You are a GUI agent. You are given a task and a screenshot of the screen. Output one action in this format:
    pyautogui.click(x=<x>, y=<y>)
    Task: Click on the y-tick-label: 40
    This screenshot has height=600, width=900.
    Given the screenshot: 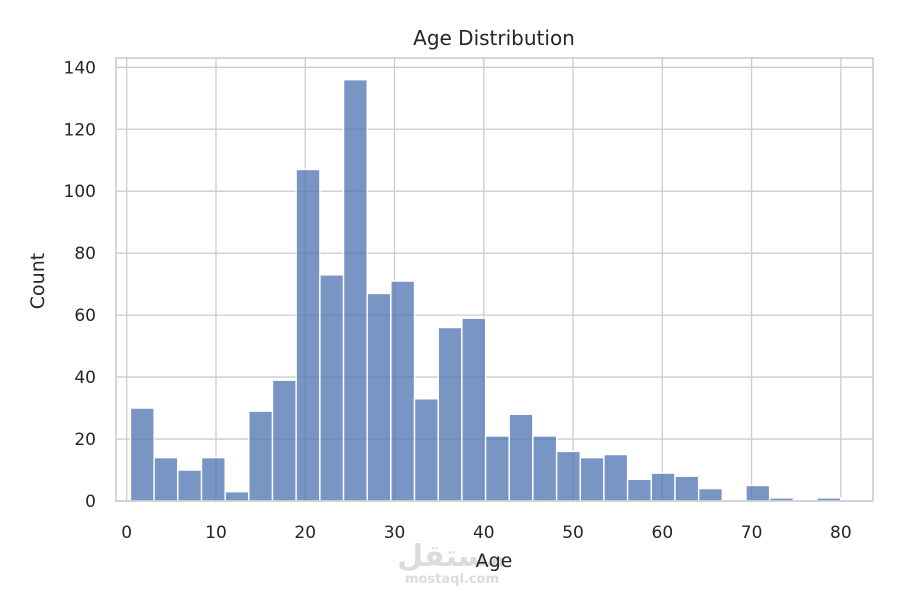 What is the action you would take?
    pyautogui.click(x=85, y=378)
    